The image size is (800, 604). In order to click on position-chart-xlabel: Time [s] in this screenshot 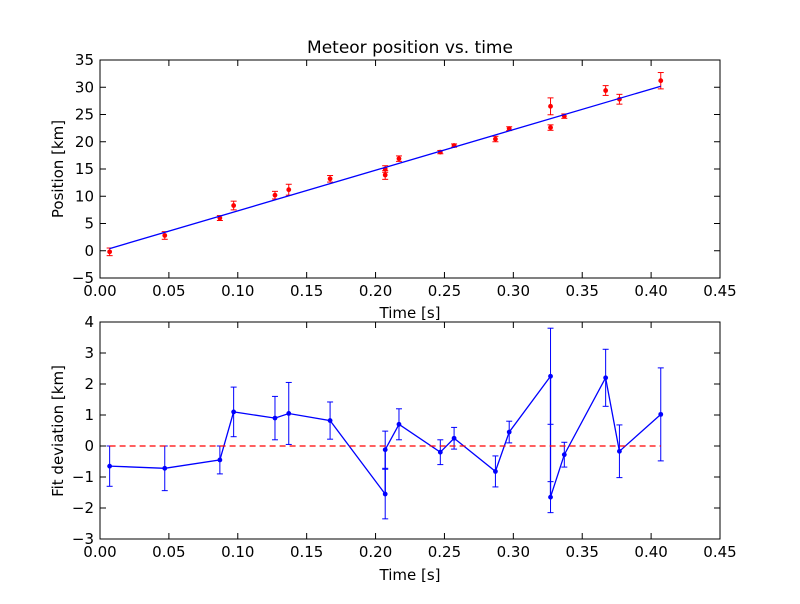, I will do `click(410, 313)`.